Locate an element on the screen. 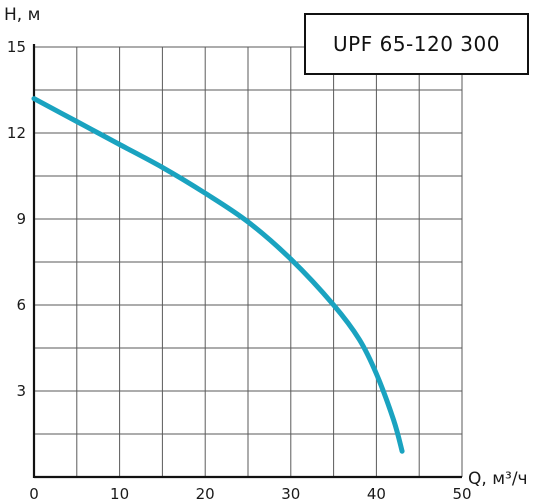 The height and width of the screenshot is (504, 560). x-tick-label: 0 is located at coordinates (34, 494).